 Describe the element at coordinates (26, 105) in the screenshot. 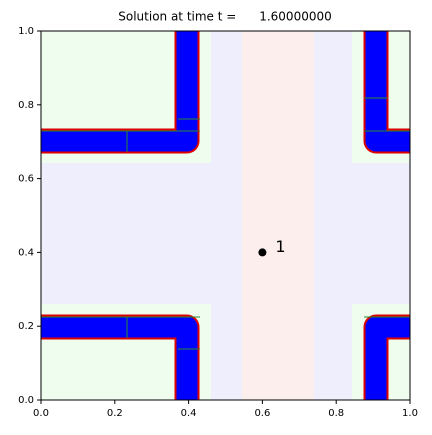

I see `y-tick-label: 0.8` at that location.